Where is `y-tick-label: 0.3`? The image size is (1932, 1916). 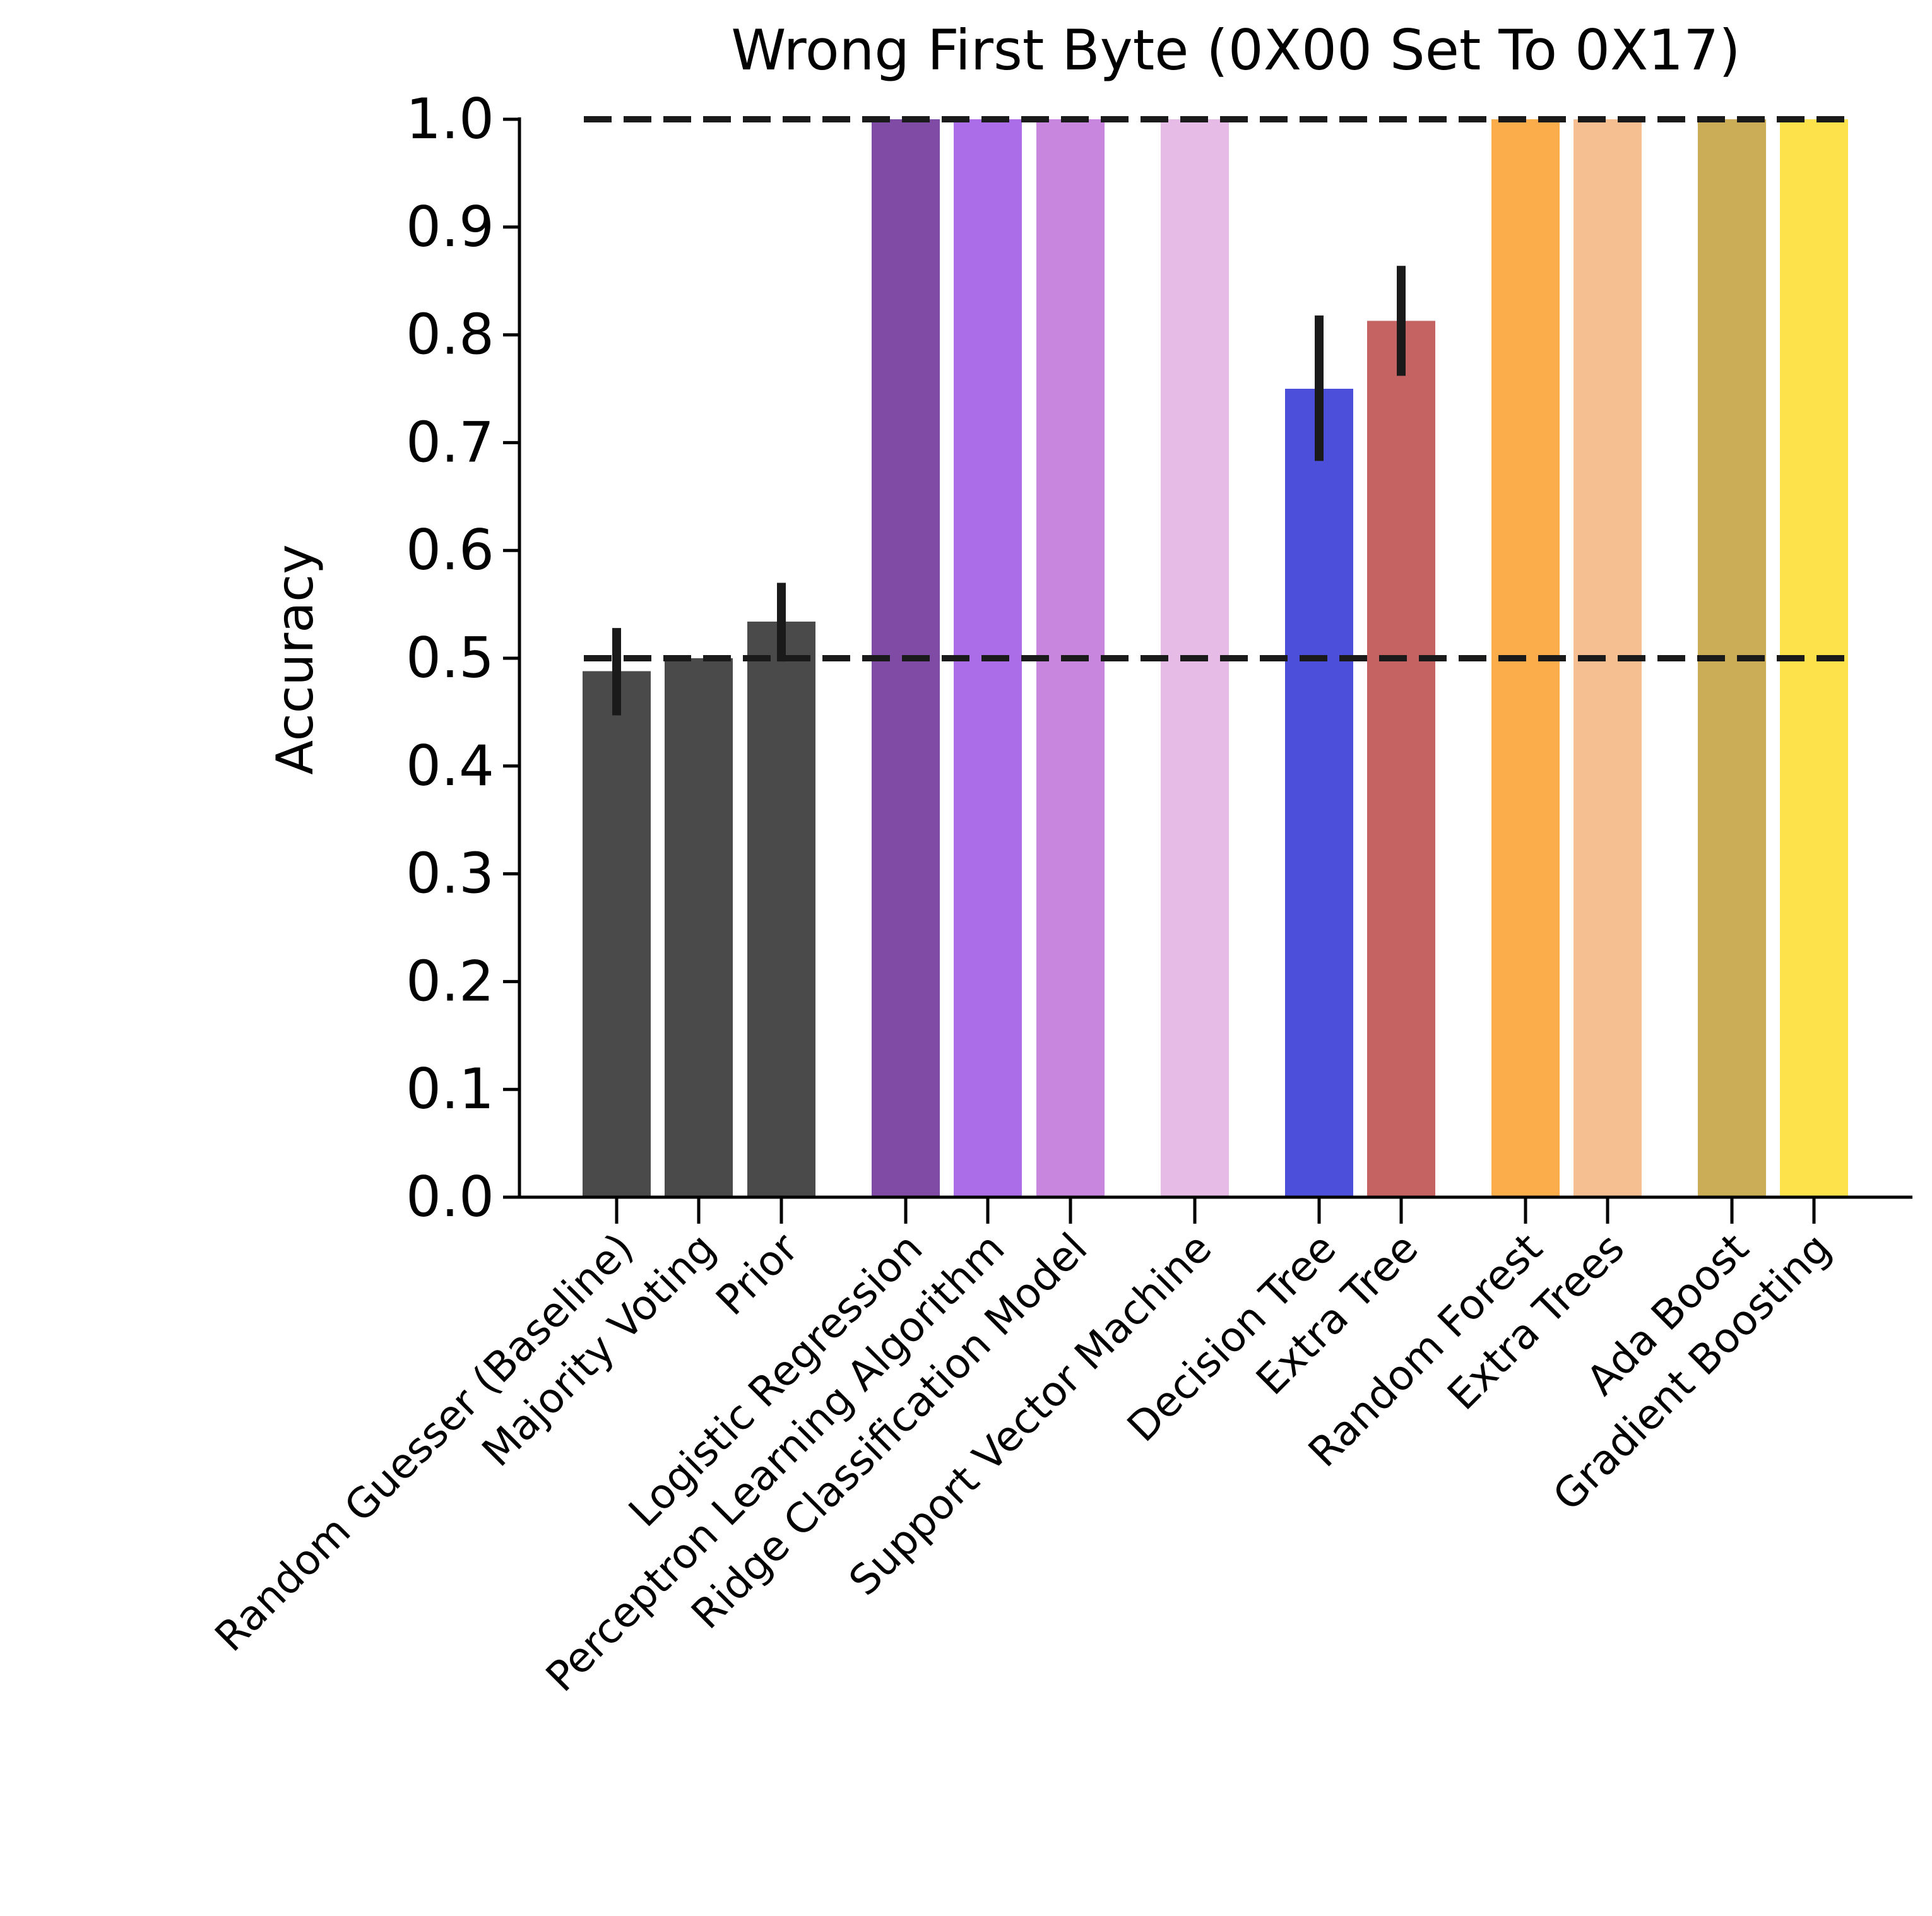
y-tick-label: 0.3 is located at coordinates (450, 873).